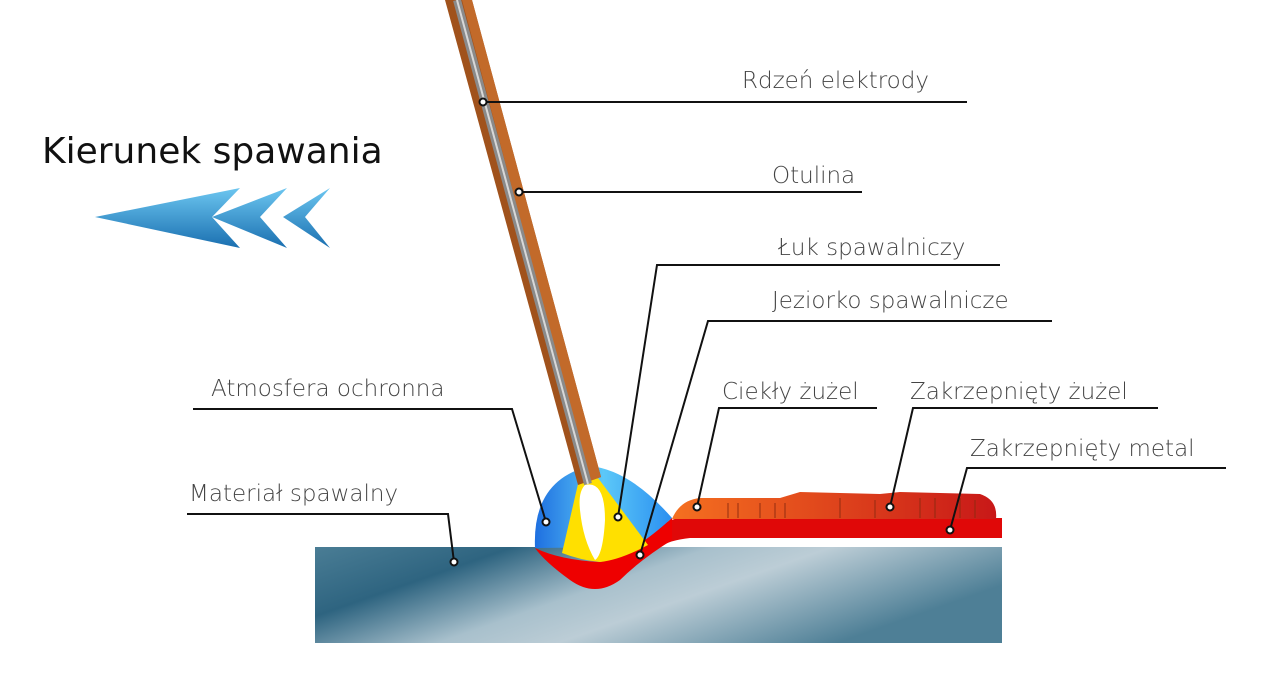  I want to click on label-coating: Otulina, so click(688, 180).